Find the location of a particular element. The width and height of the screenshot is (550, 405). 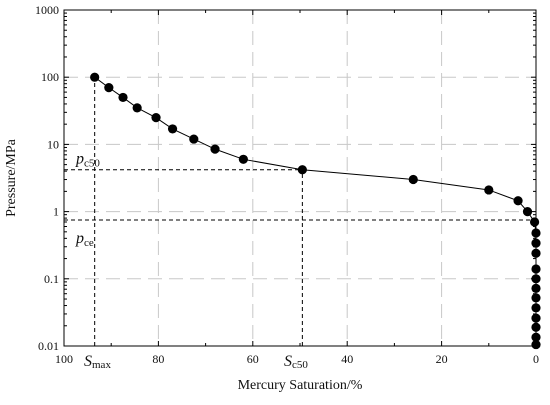

y-tick-label-1: 0.1 is located at coordinates (51, 279).